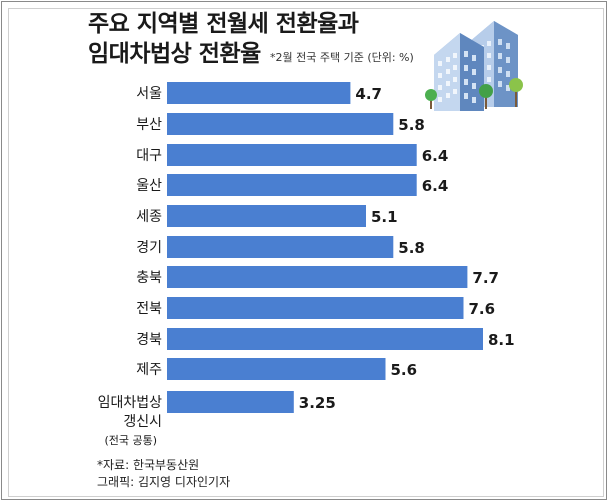 This screenshot has height=503, width=610. What do you see at coordinates (223, 24) in the screenshot?
I see `chart-title-line-1: 주요 지역별 전월세 전환율과` at bounding box center [223, 24].